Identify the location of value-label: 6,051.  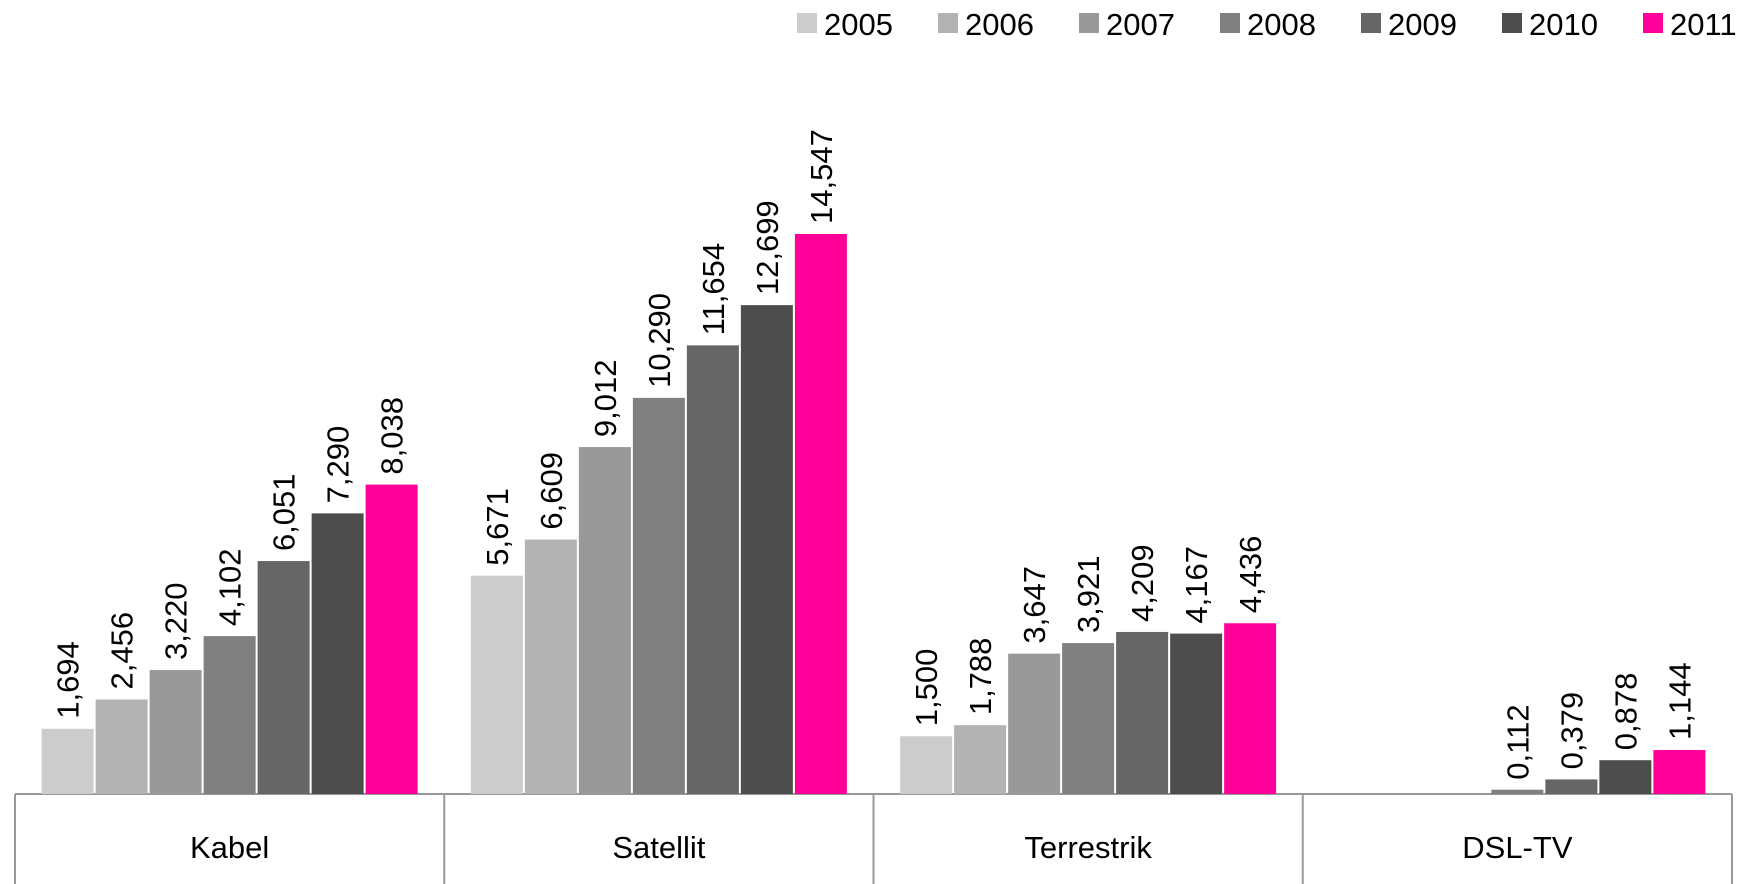
(284, 512).